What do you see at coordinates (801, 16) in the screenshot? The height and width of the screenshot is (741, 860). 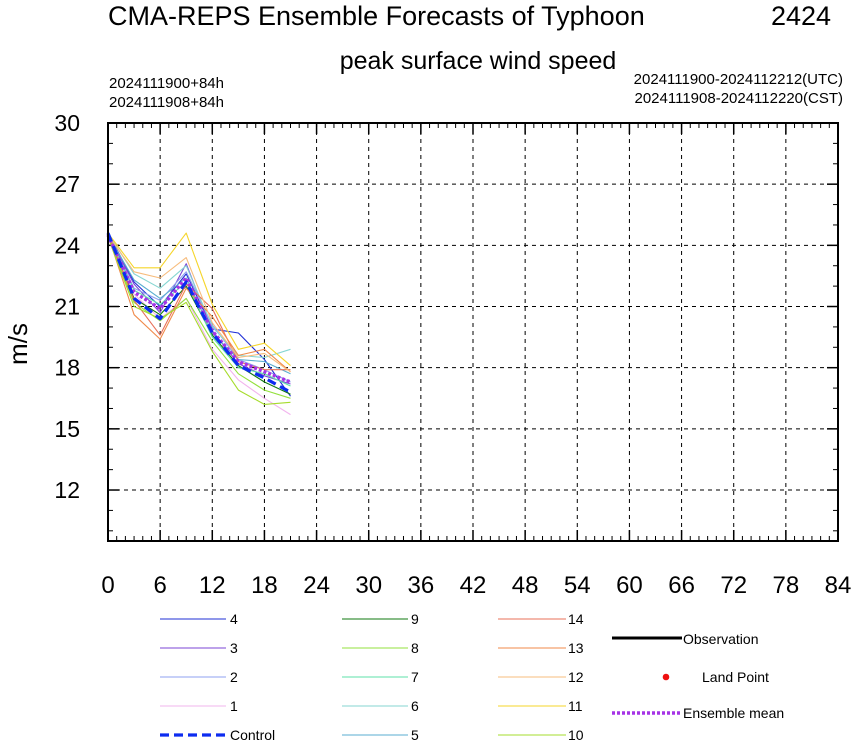 I see `typhoon-id: 2424` at bounding box center [801, 16].